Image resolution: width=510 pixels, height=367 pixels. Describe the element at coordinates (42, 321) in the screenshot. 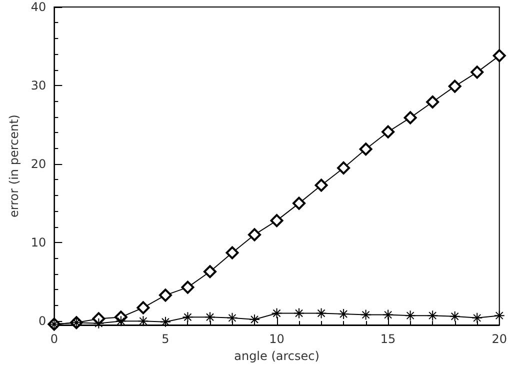

I see `y-tick-label: 0` at that location.